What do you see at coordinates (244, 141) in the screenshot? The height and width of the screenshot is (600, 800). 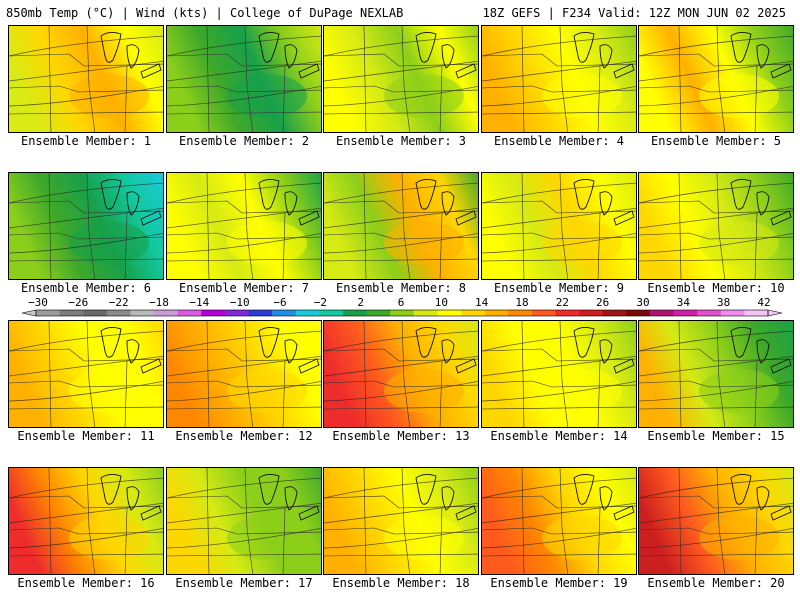 I see `ensemble-member-label: Ensemble Member: 2` at bounding box center [244, 141].